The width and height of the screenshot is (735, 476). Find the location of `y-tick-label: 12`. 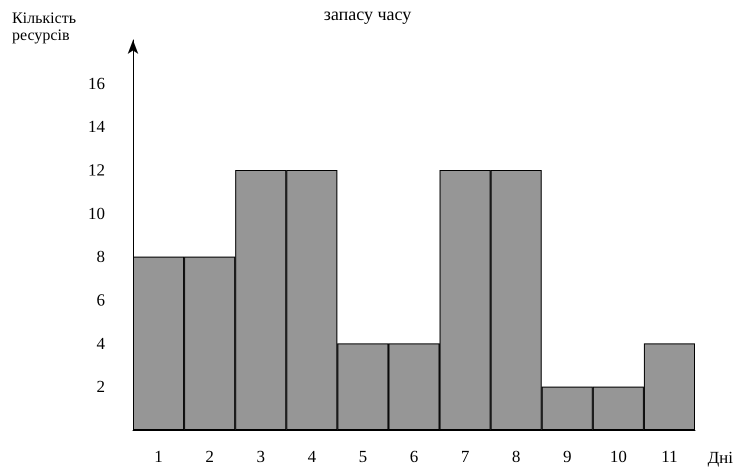

y-tick-label: 12 is located at coordinates (96, 170).